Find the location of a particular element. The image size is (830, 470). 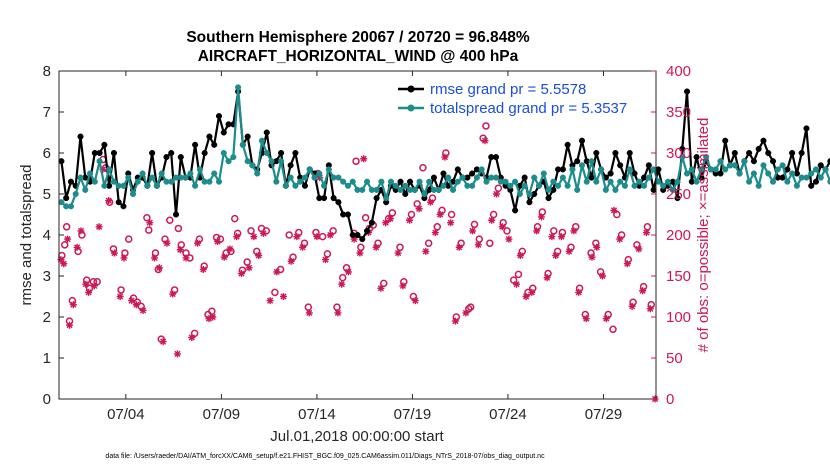

left-tick-label: 0 is located at coordinates (47, 399).